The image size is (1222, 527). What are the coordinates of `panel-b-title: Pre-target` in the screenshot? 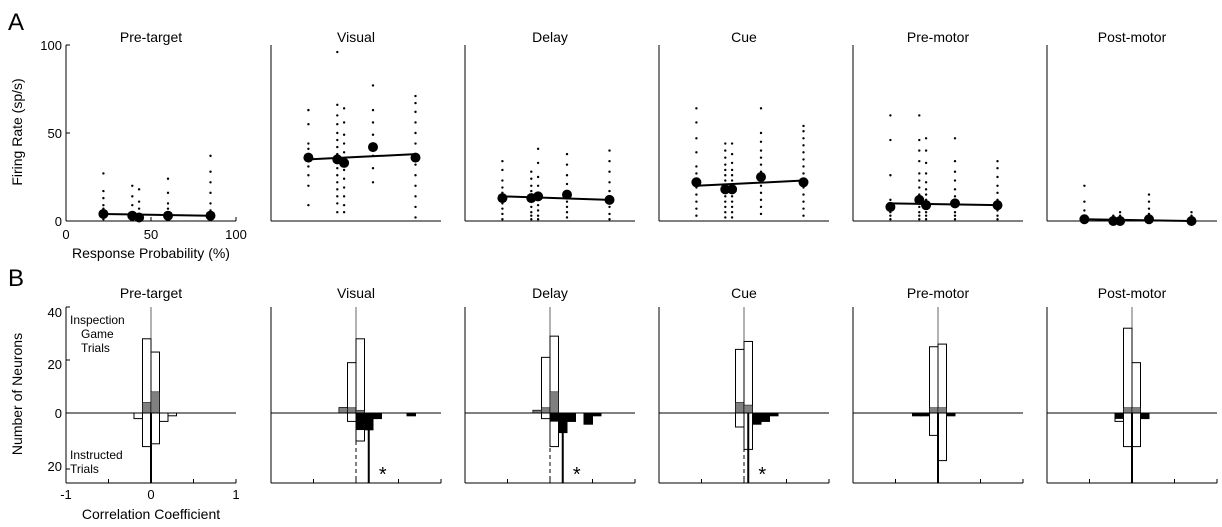 It's located at (151, 293).